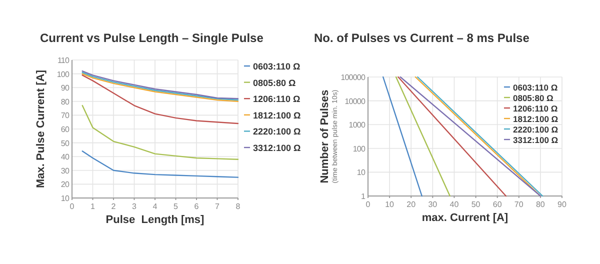 The width and height of the screenshot is (600, 264). I want to click on y-tick-label: 30, so click(65, 171).